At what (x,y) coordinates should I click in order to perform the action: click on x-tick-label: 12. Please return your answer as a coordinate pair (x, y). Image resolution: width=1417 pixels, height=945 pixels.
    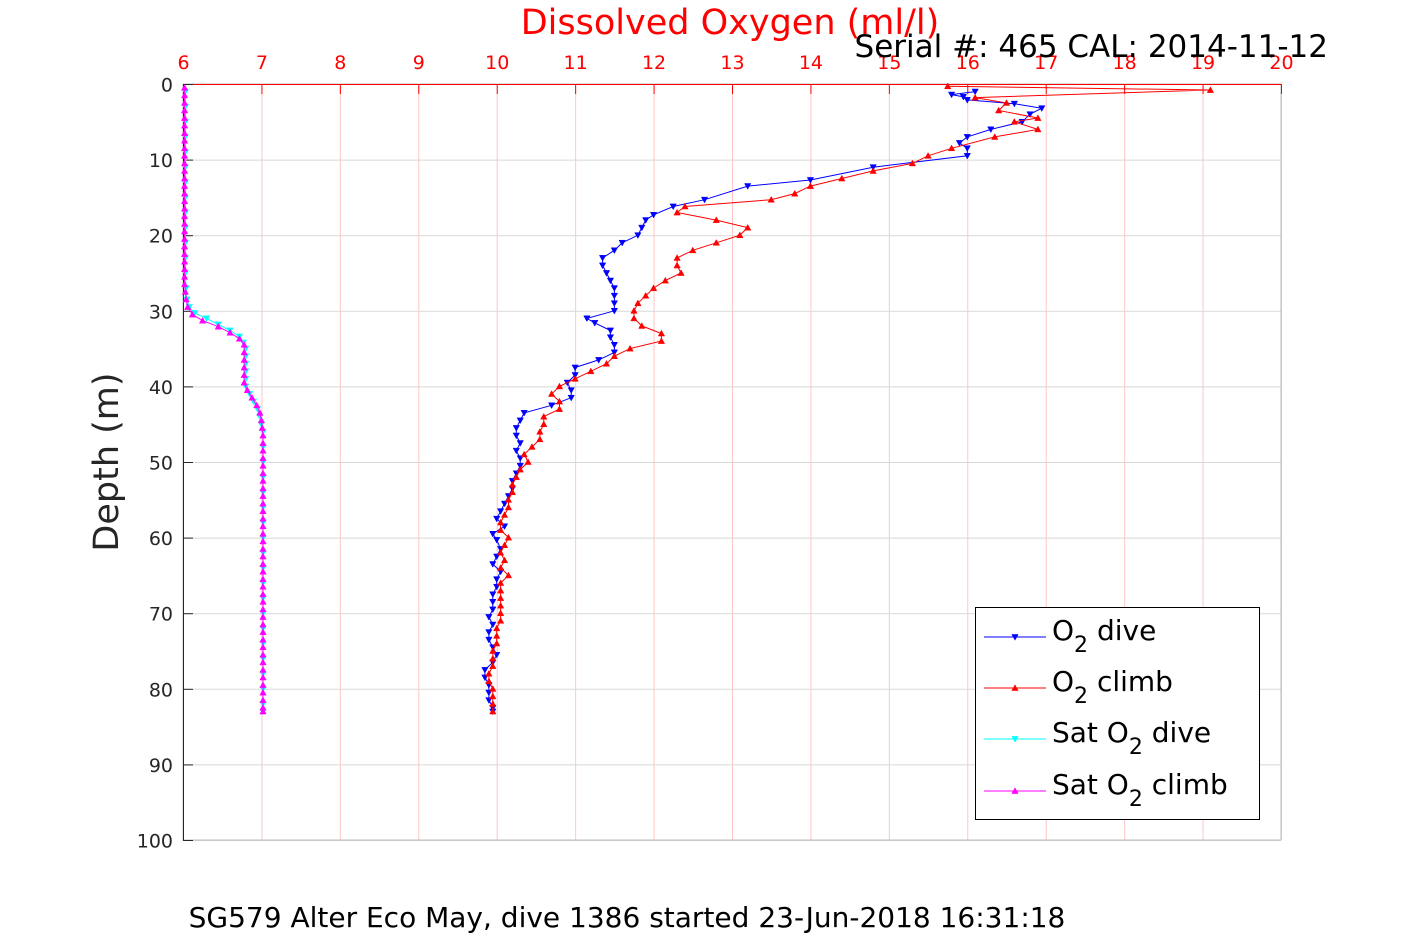
    Looking at the image, I should click on (654, 63).